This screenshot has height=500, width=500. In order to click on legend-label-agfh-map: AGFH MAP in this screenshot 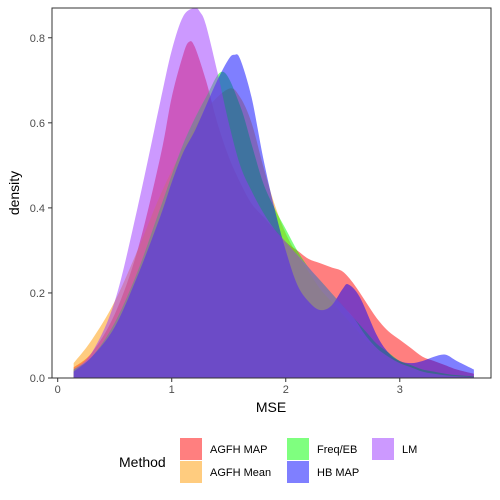, I will do `click(238, 450)`.